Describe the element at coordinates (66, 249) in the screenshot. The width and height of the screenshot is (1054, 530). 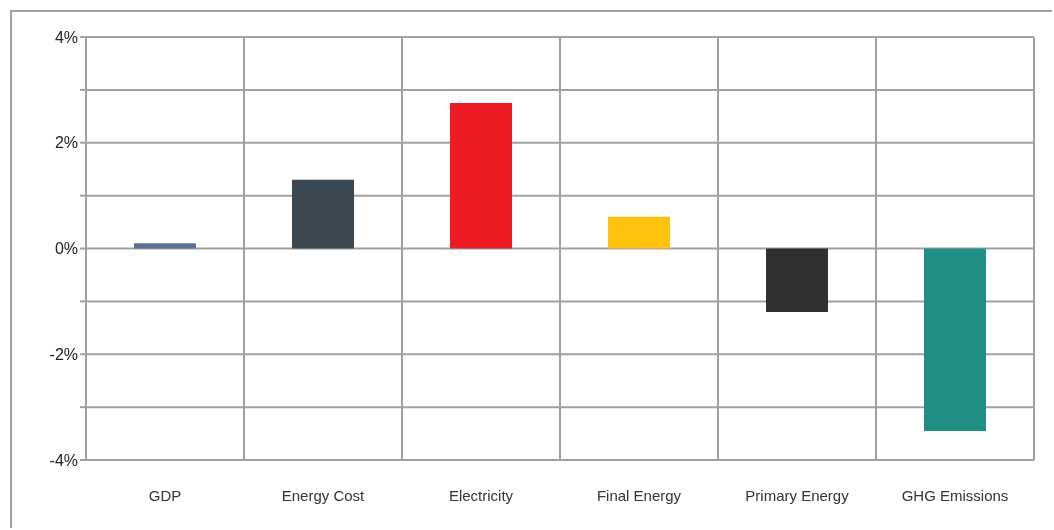
I see `y-tick-label: 0%` at that location.